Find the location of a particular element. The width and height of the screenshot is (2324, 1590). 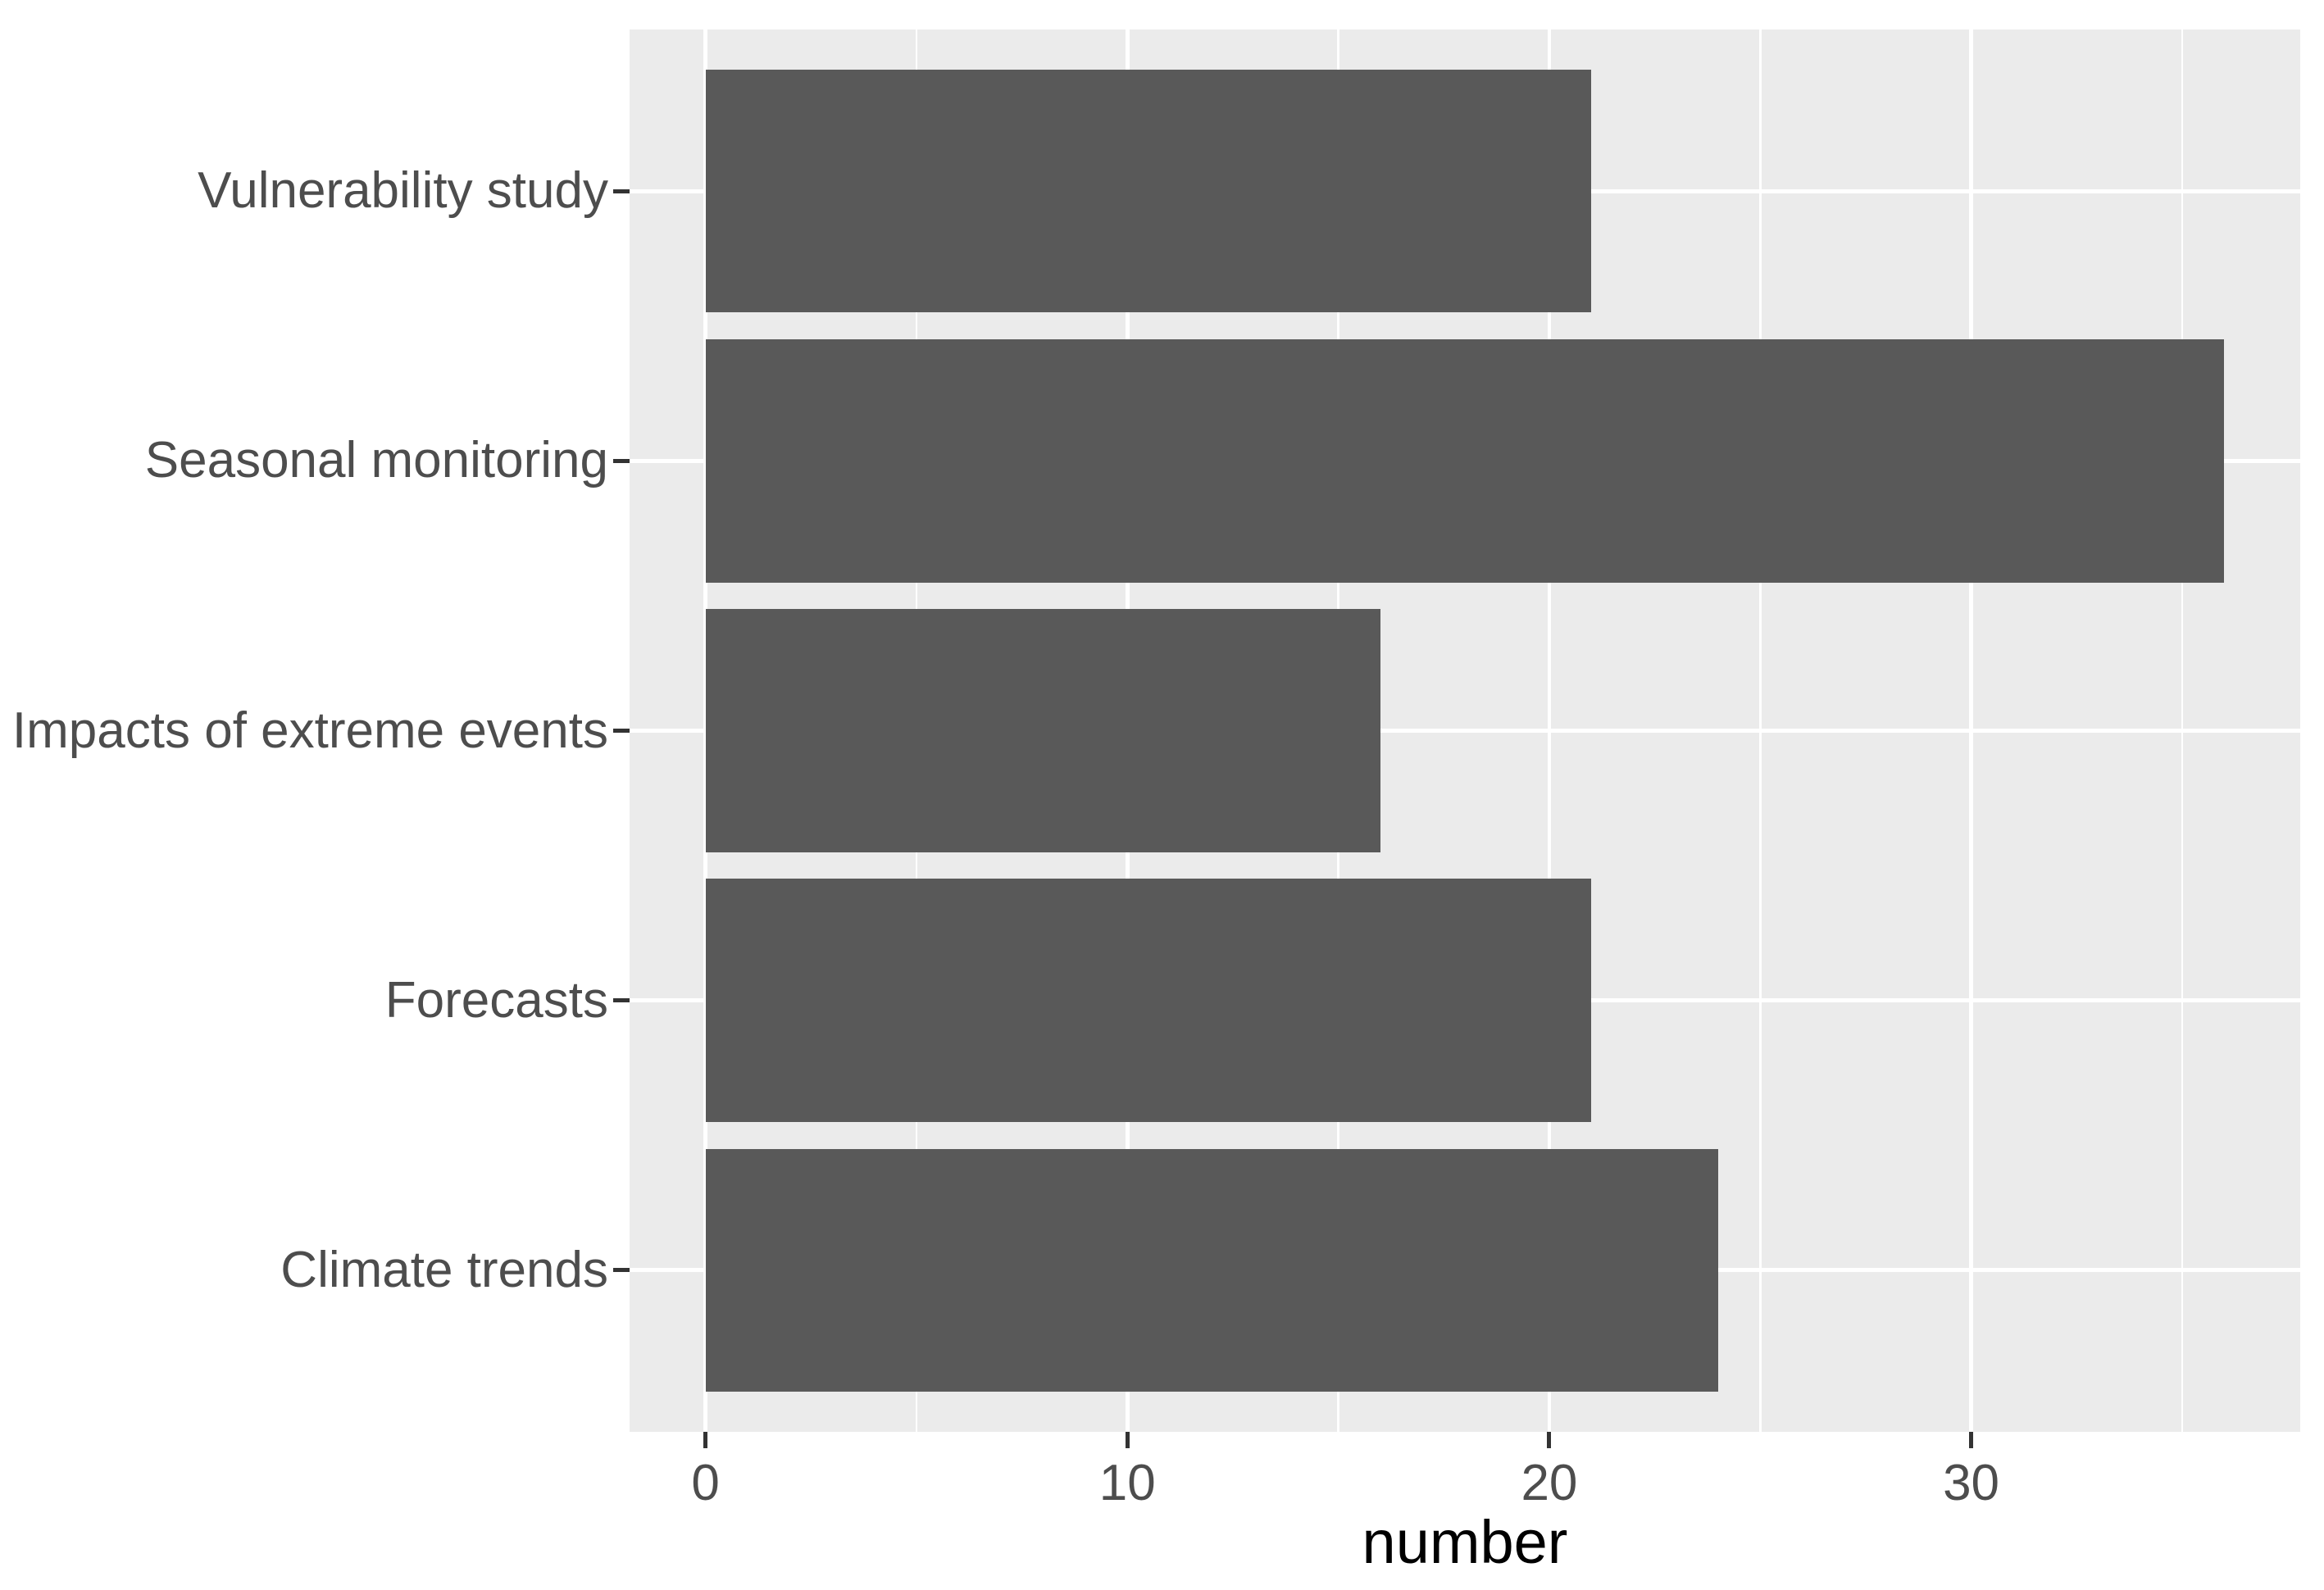

x-tick-label: 10 is located at coordinates (1127, 1483).